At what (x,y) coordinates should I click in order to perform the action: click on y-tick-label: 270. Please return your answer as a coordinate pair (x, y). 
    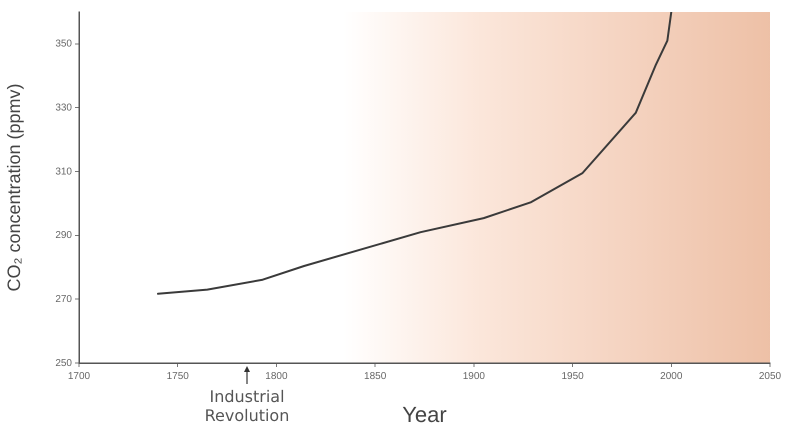
    Looking at the image, I should click on (63, 299).